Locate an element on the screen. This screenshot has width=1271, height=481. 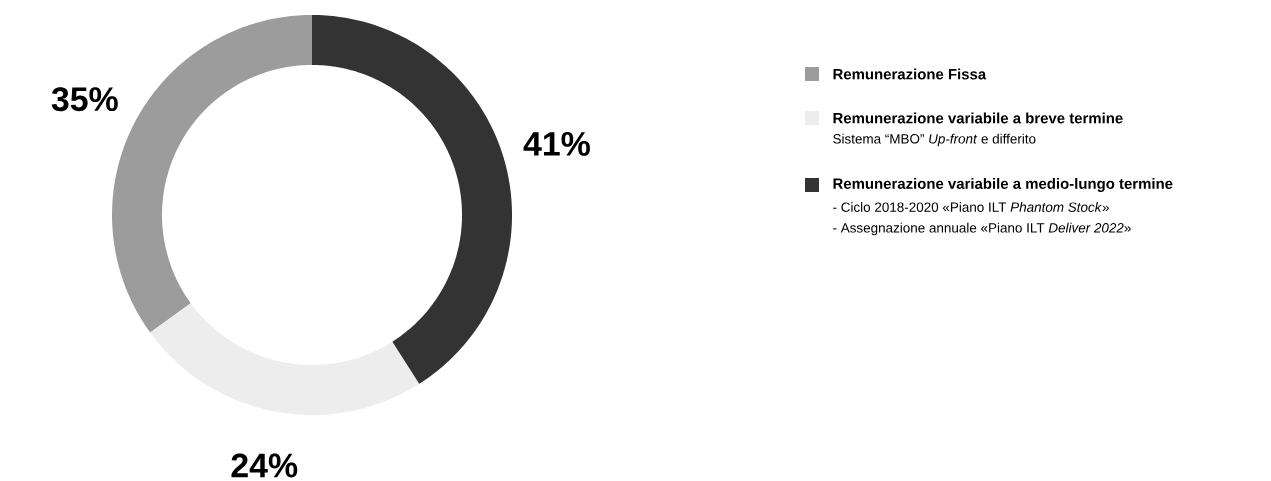
legend-label: Remunerazione Fissa is located at coordinates (910, 74).